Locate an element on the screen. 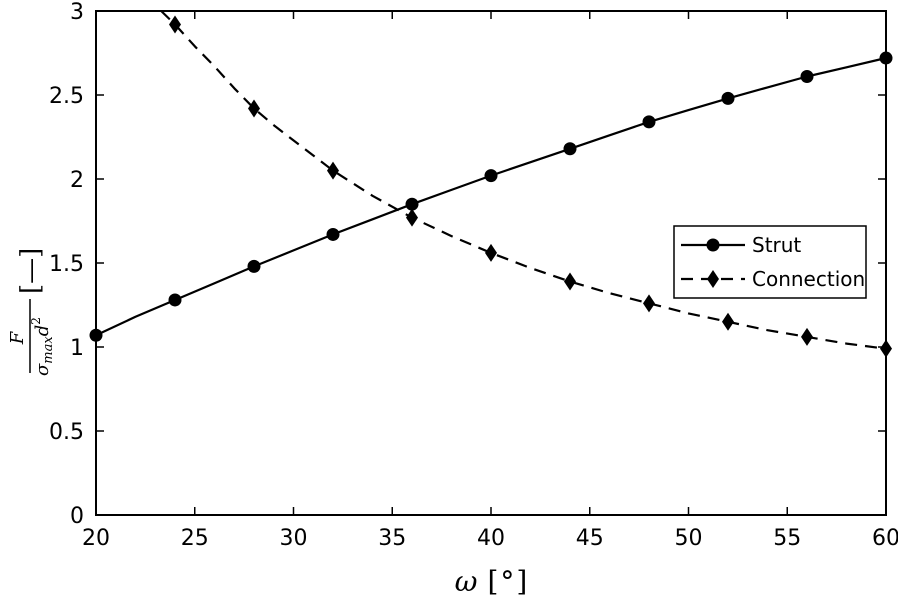 The height and width of the screenshot is (599, 898). y-label-unit: [—] is located at coordinates (31, 271).